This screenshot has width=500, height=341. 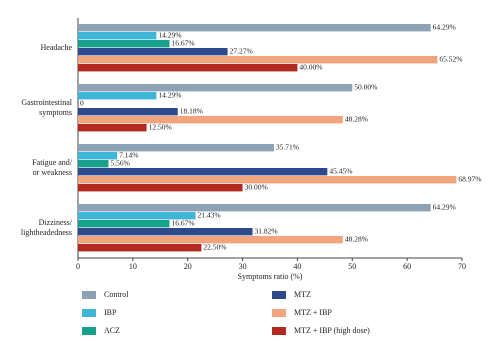 I want to click on x-tick-label: 20, so click(x=188, y=266).